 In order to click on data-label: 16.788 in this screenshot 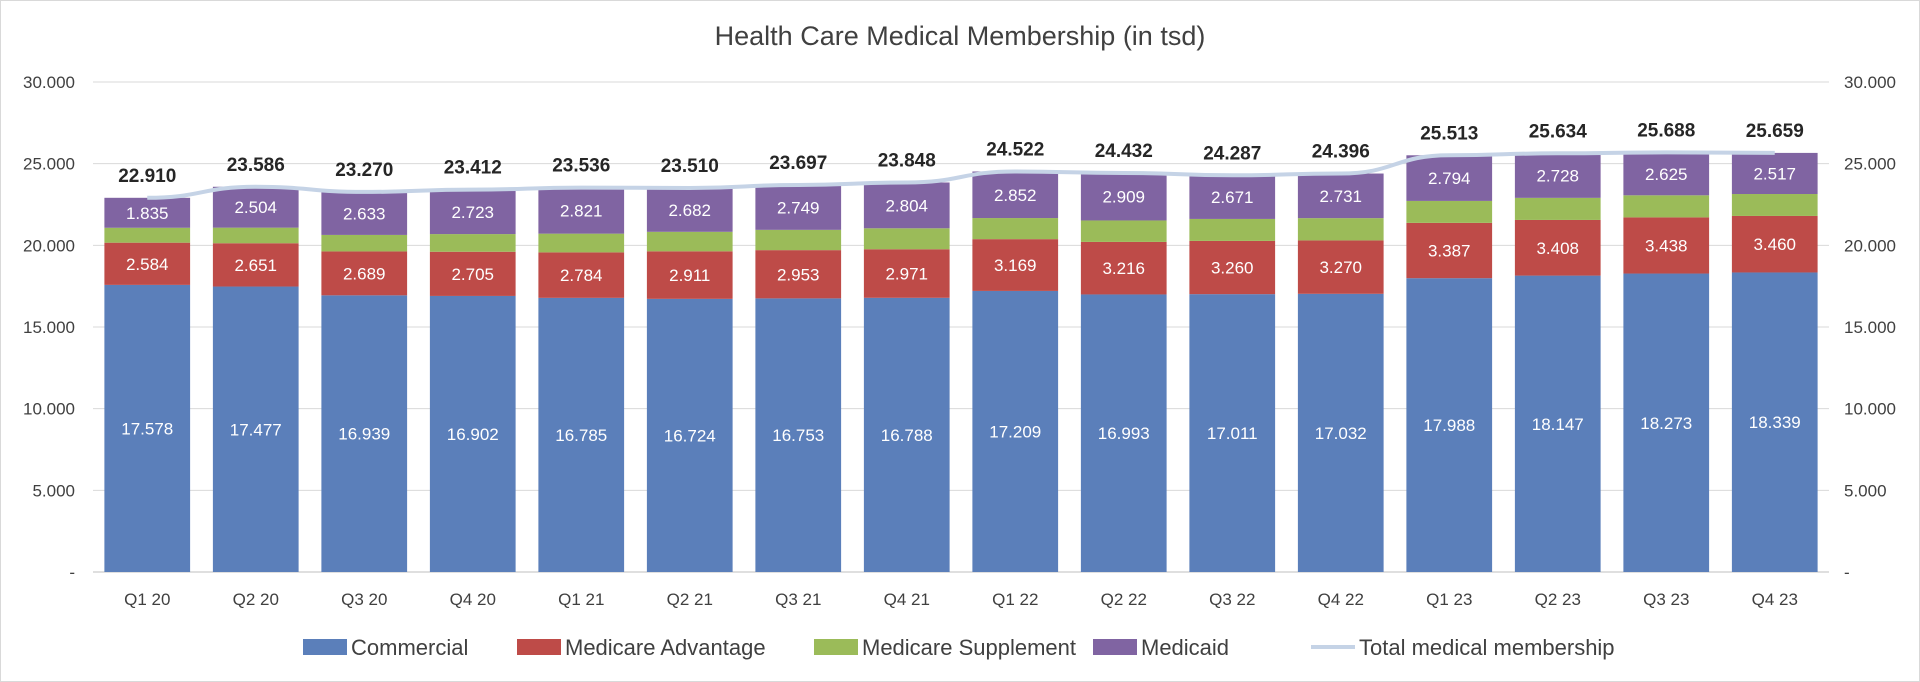, I will do `click(907, 435)`.